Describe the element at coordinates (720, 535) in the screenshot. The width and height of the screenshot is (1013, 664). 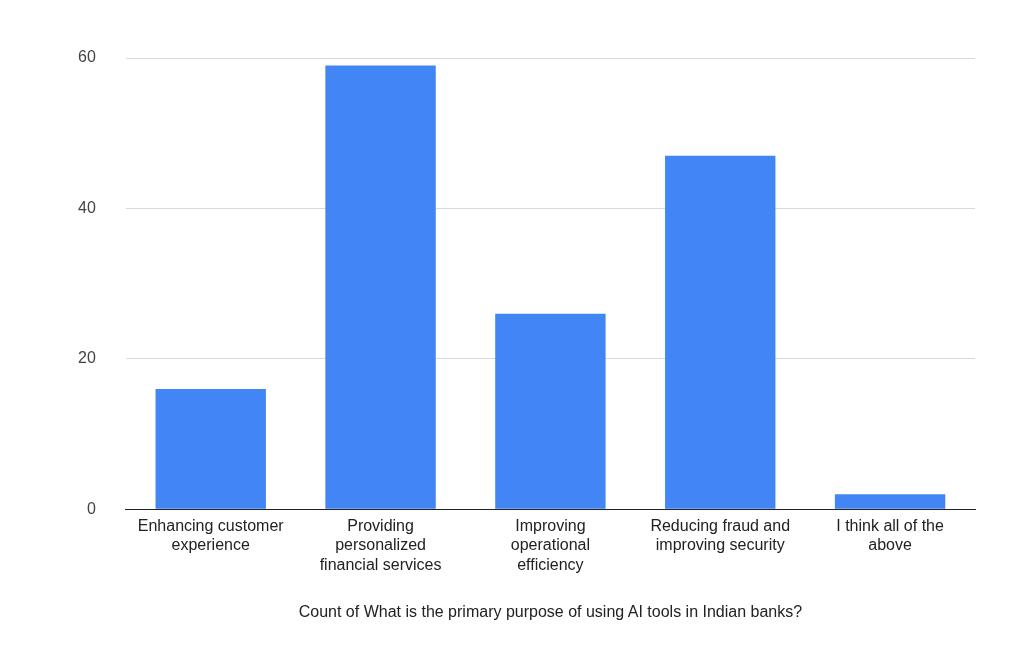
I see `x-tick-label: Reducing fraud and improving security` at that location.